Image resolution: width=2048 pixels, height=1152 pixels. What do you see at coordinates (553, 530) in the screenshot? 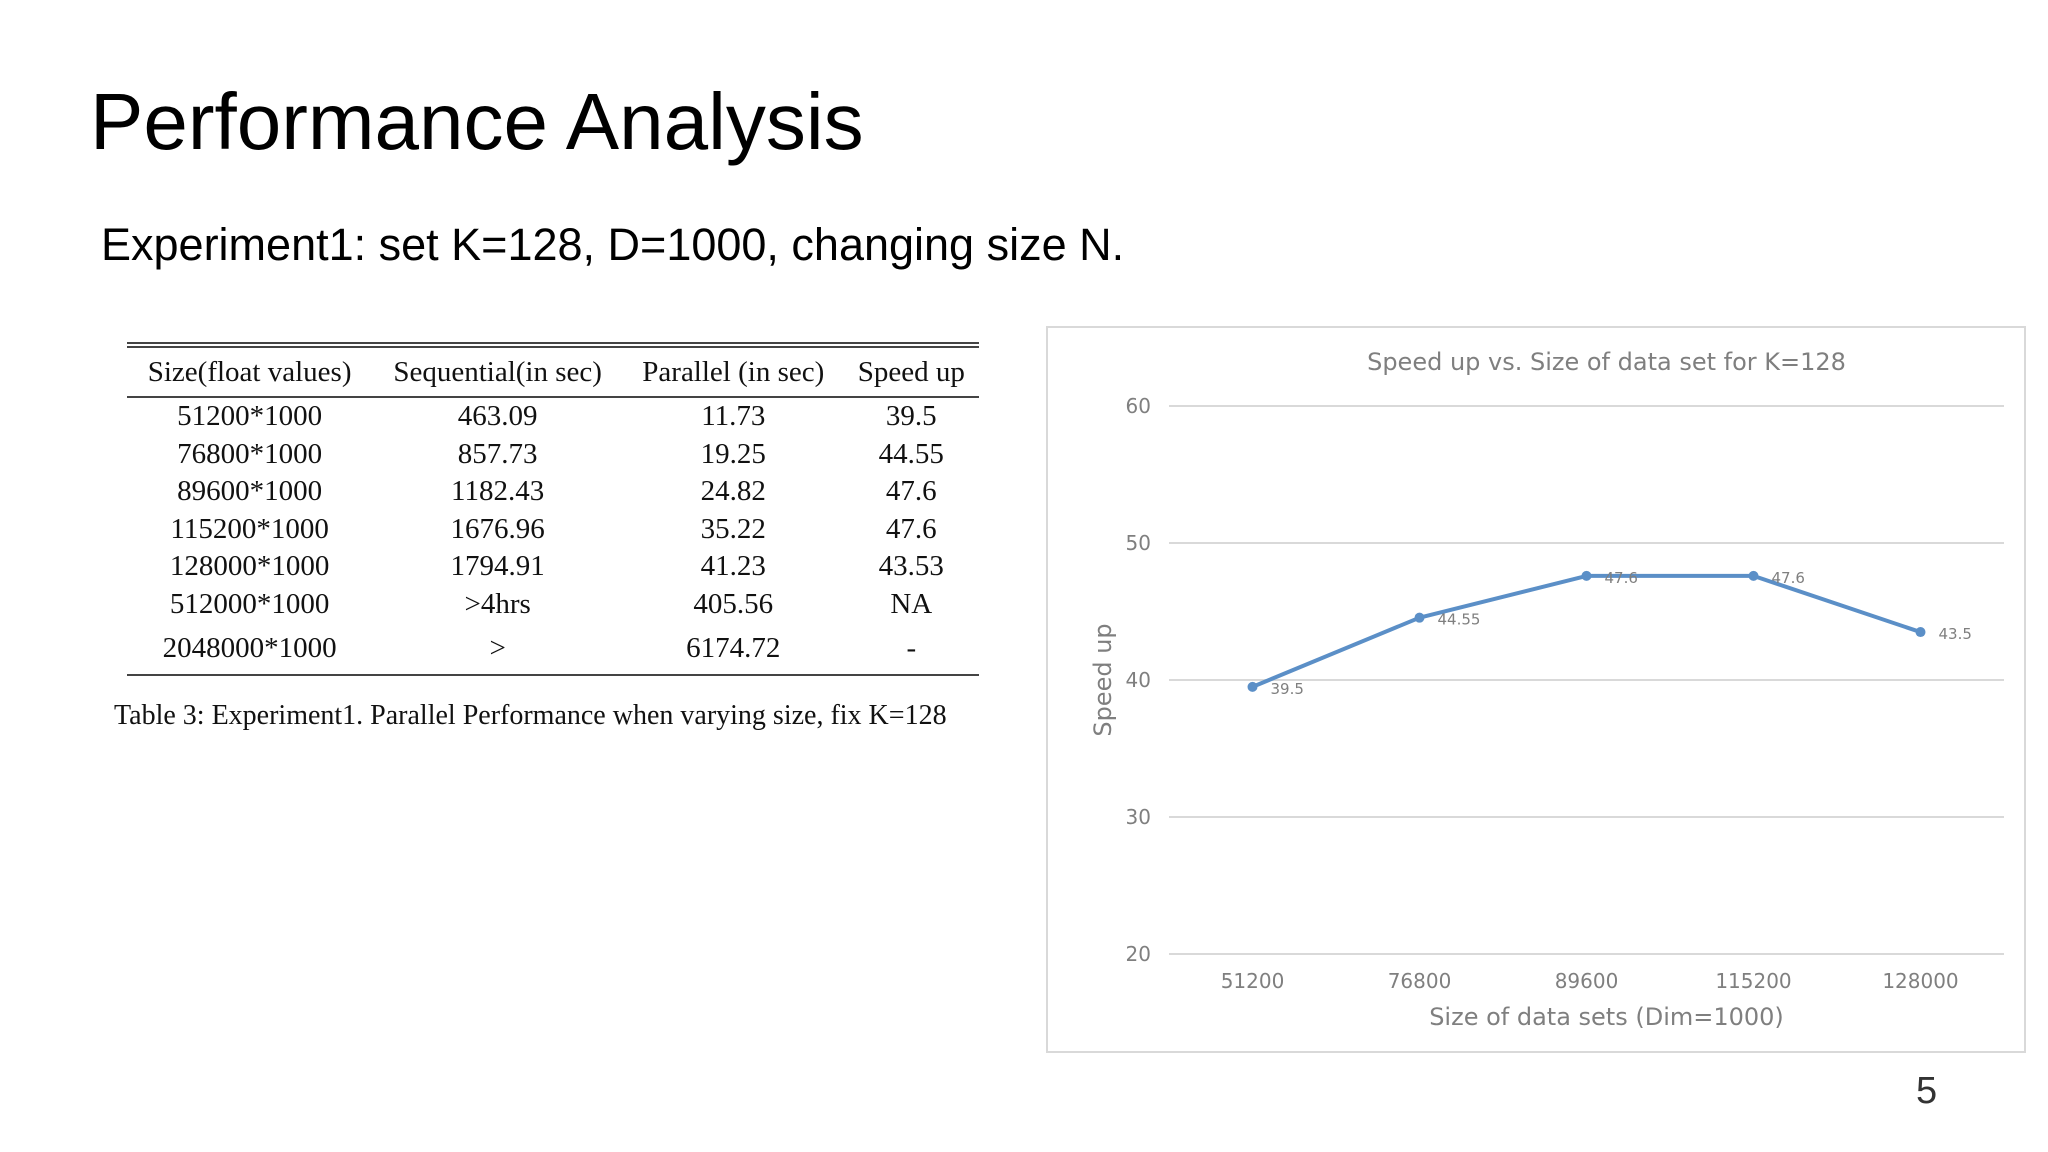
I see `table-row: 115200*1000 1676.96 35.22 47.6` at bounding box center [553, 530].